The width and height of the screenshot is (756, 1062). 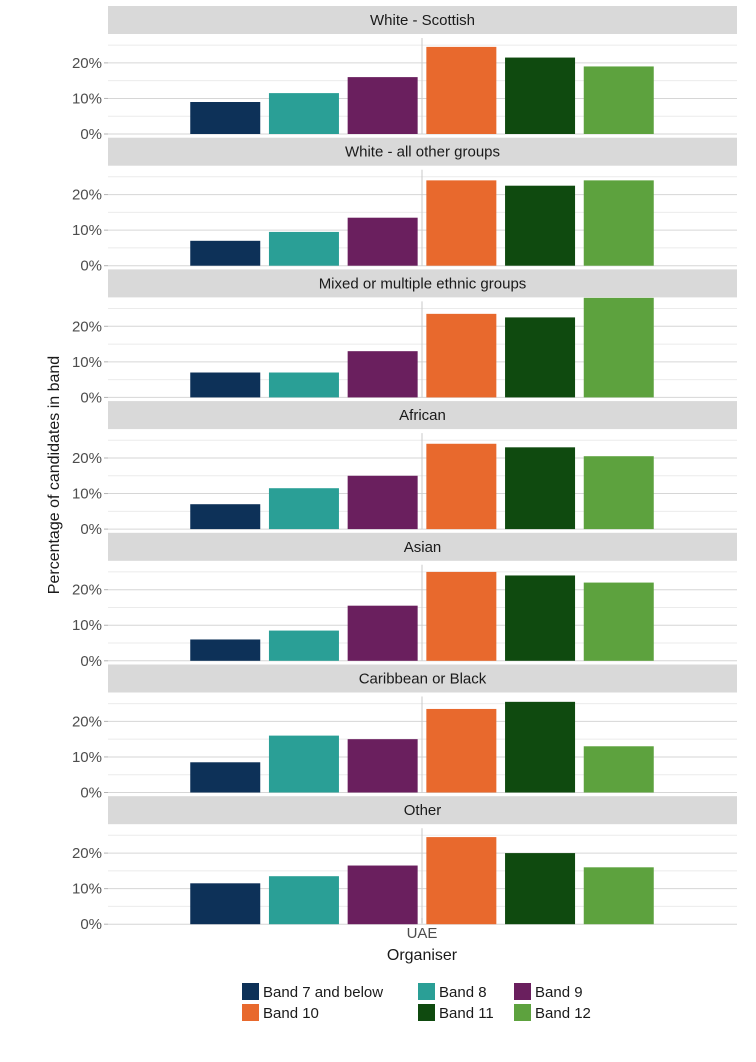 I want to click on panel-title: African, so click(x=422, y=415).